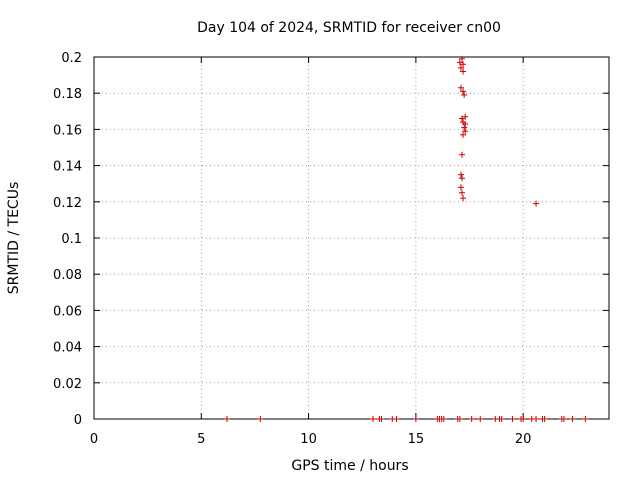  I want to click on x-tick-label: 20, so click(523, 439).